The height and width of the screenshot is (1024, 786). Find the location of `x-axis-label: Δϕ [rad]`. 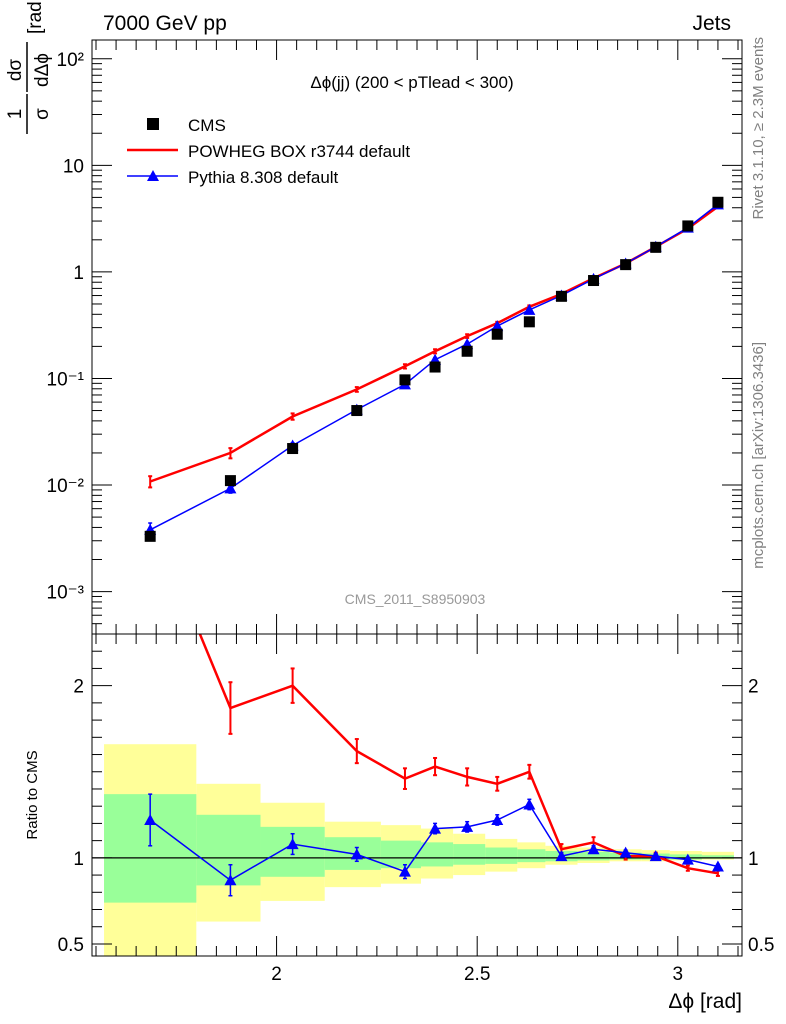

x-axis-label: Δϕ [rad] is located at coordinates (705, 1001).